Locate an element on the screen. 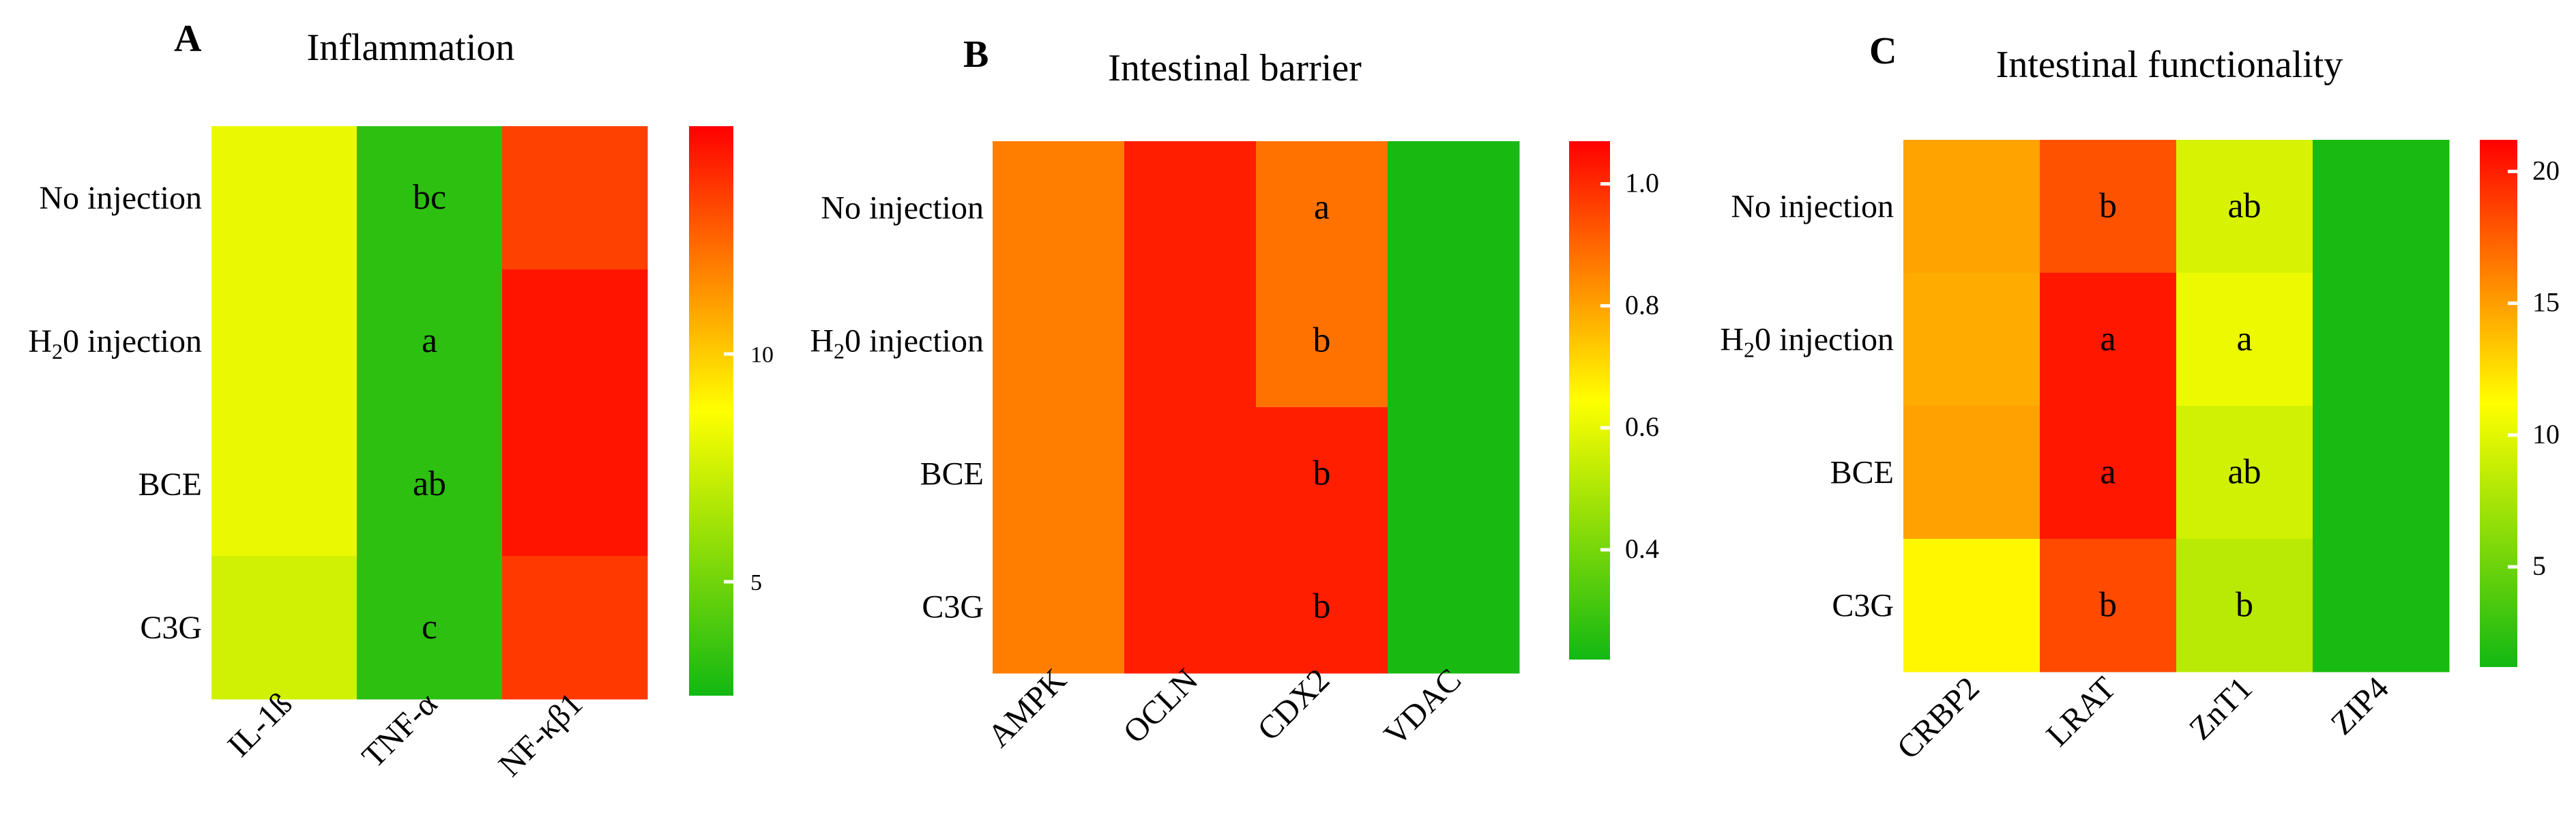 The width and height of the screenshot is (2576, 828). column-label: ZIP4 is located at coordinates (2359, 705).